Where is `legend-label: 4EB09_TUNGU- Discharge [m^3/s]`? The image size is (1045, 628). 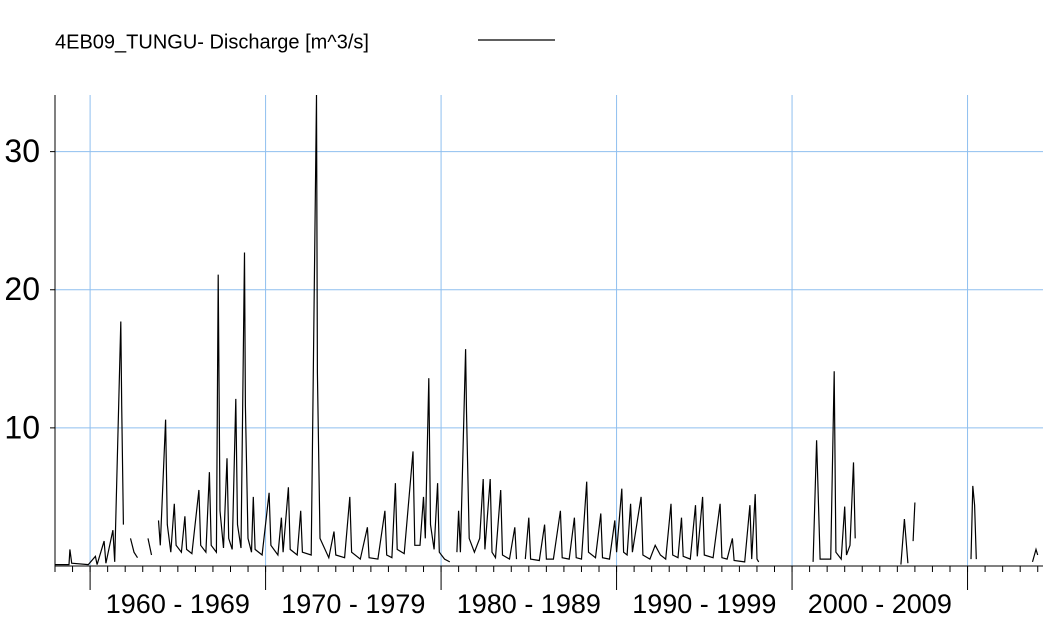
legend-label: 4EB09_TUNGU- Discharge [m^3/s] is located at coordinates (212, 42).